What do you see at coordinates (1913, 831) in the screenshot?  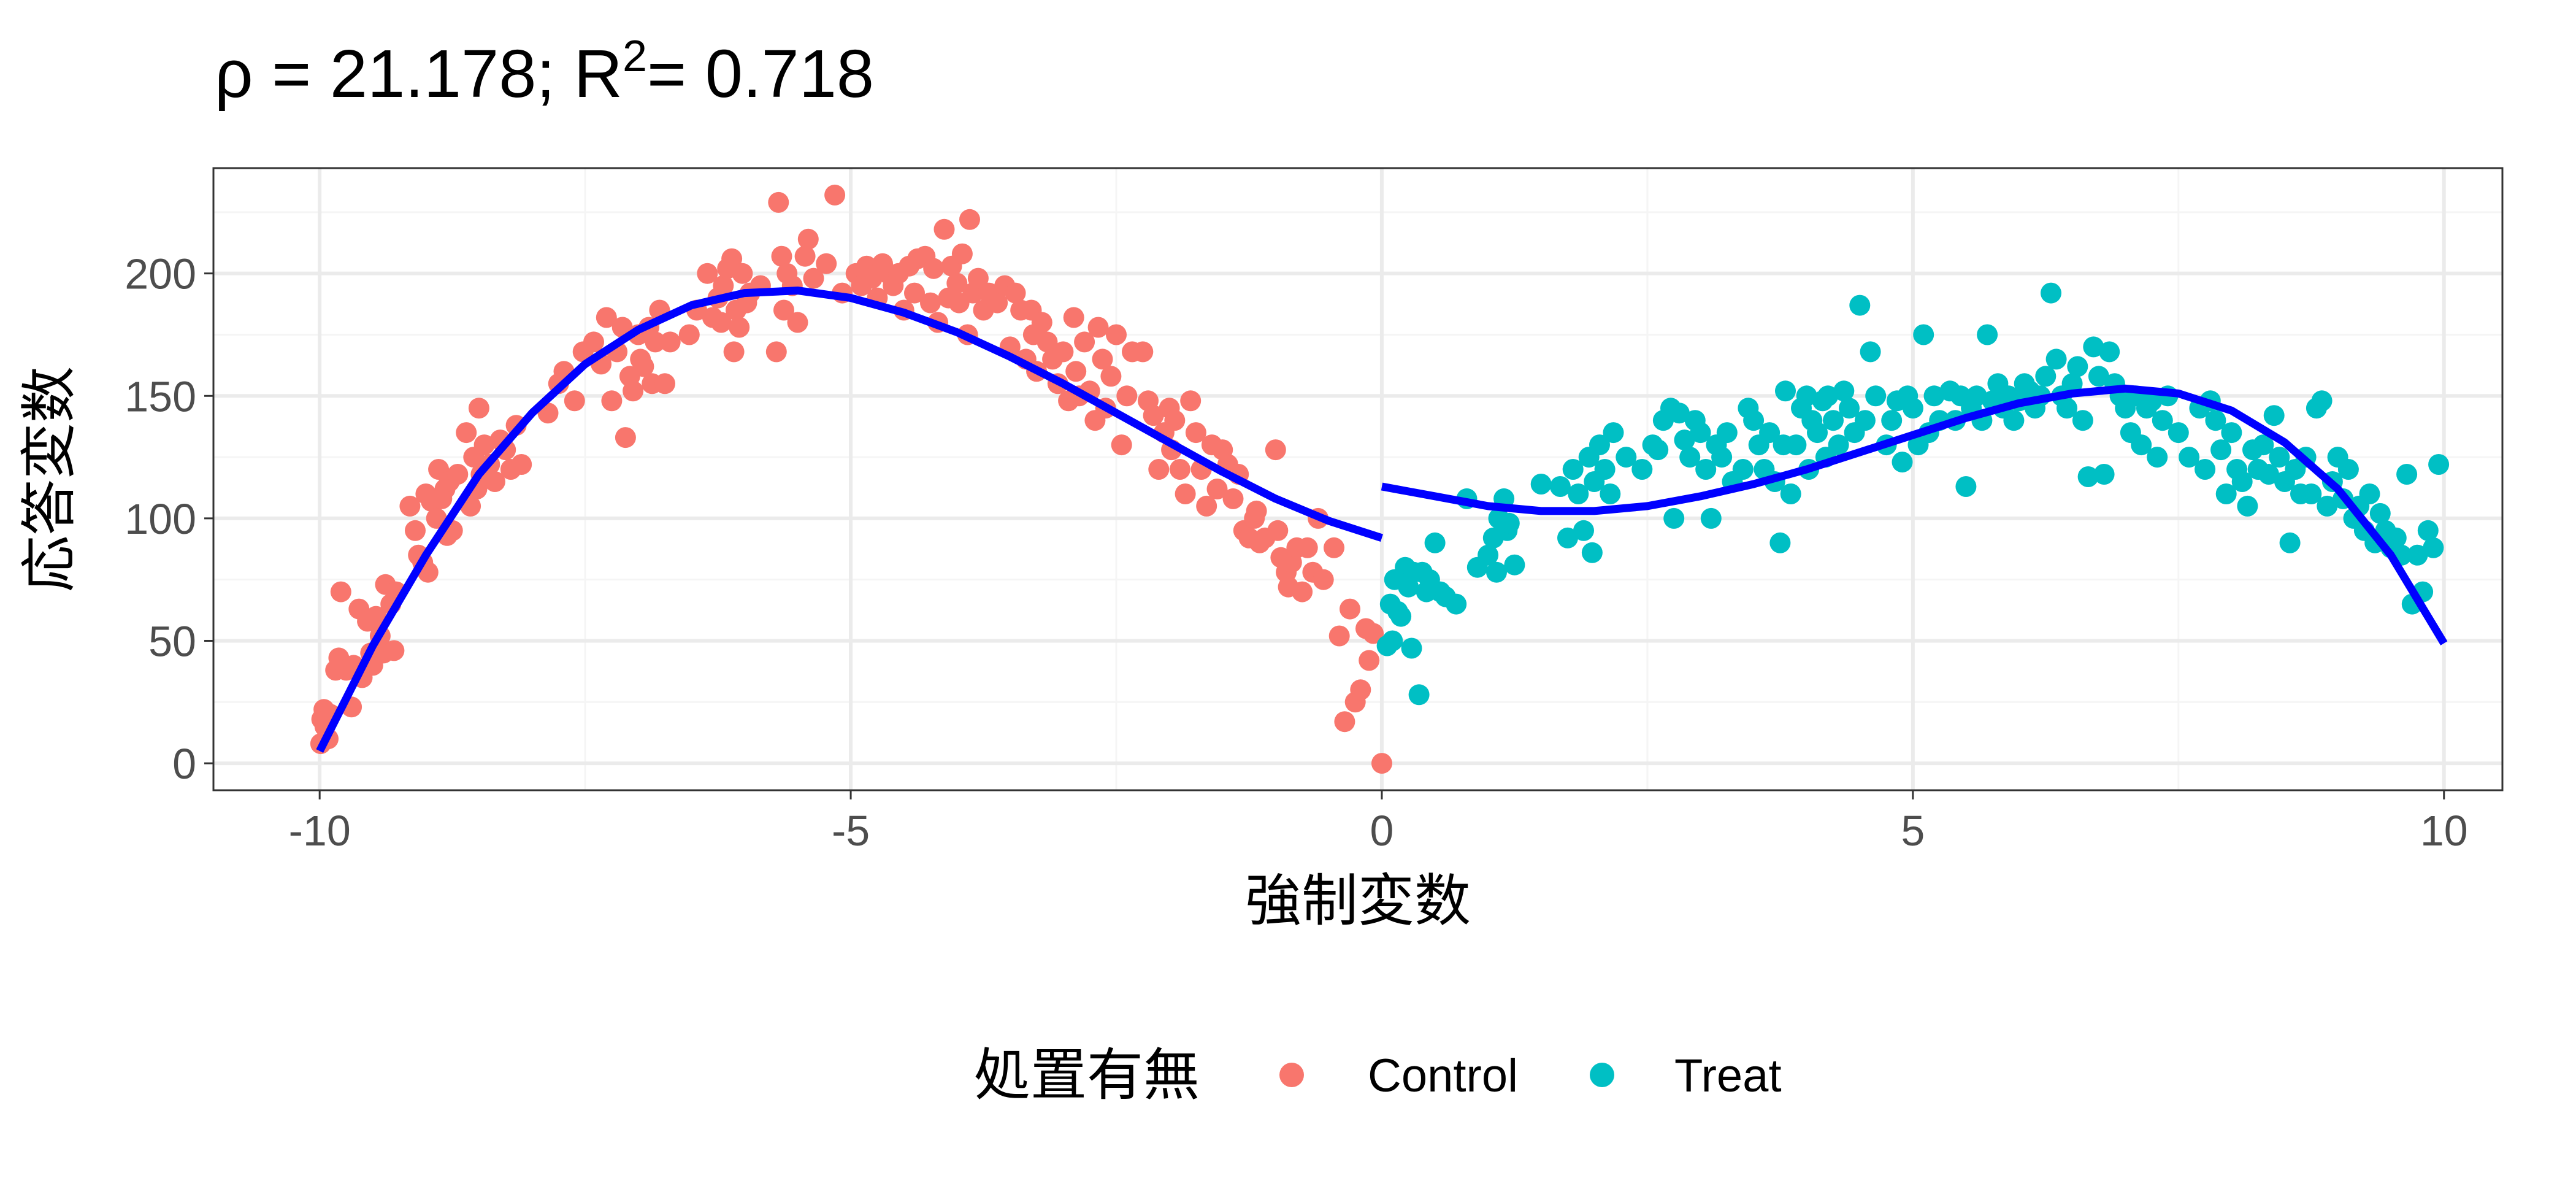 I see `x-tick-label: 5` at bounding box center [1913, 831].